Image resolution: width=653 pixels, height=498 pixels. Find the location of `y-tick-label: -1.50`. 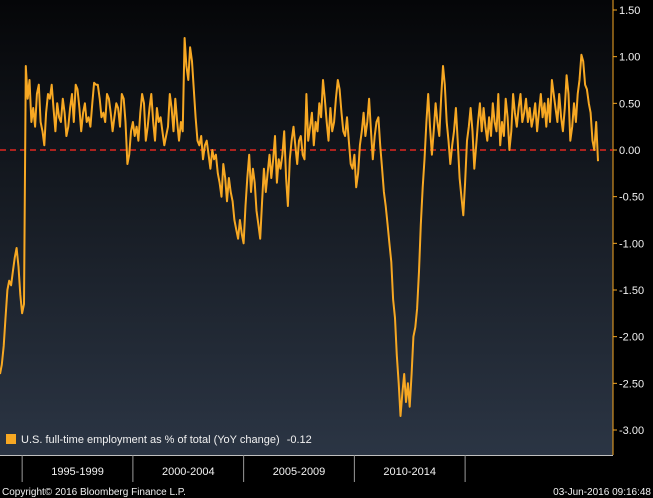

y-tick-label: -1.50 is located at coordinates (631, 291).